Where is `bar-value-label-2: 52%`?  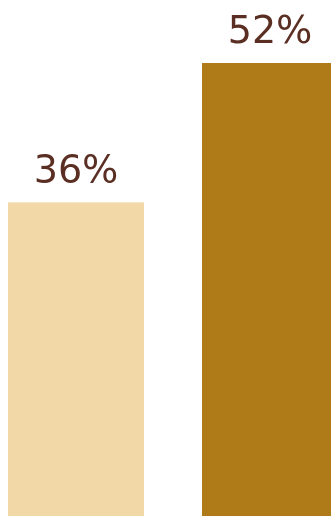 bar-value-label-2: 52% is located at coordinates (270, 30).